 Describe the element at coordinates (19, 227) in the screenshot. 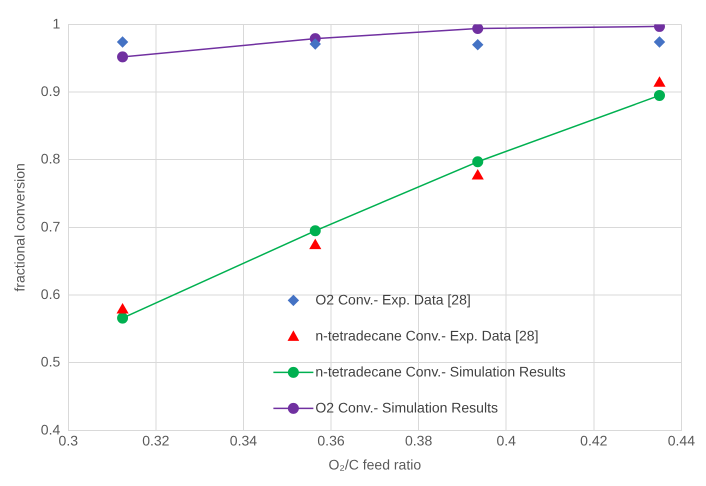

I see `y-axis-title: fractional conversion` at that location.